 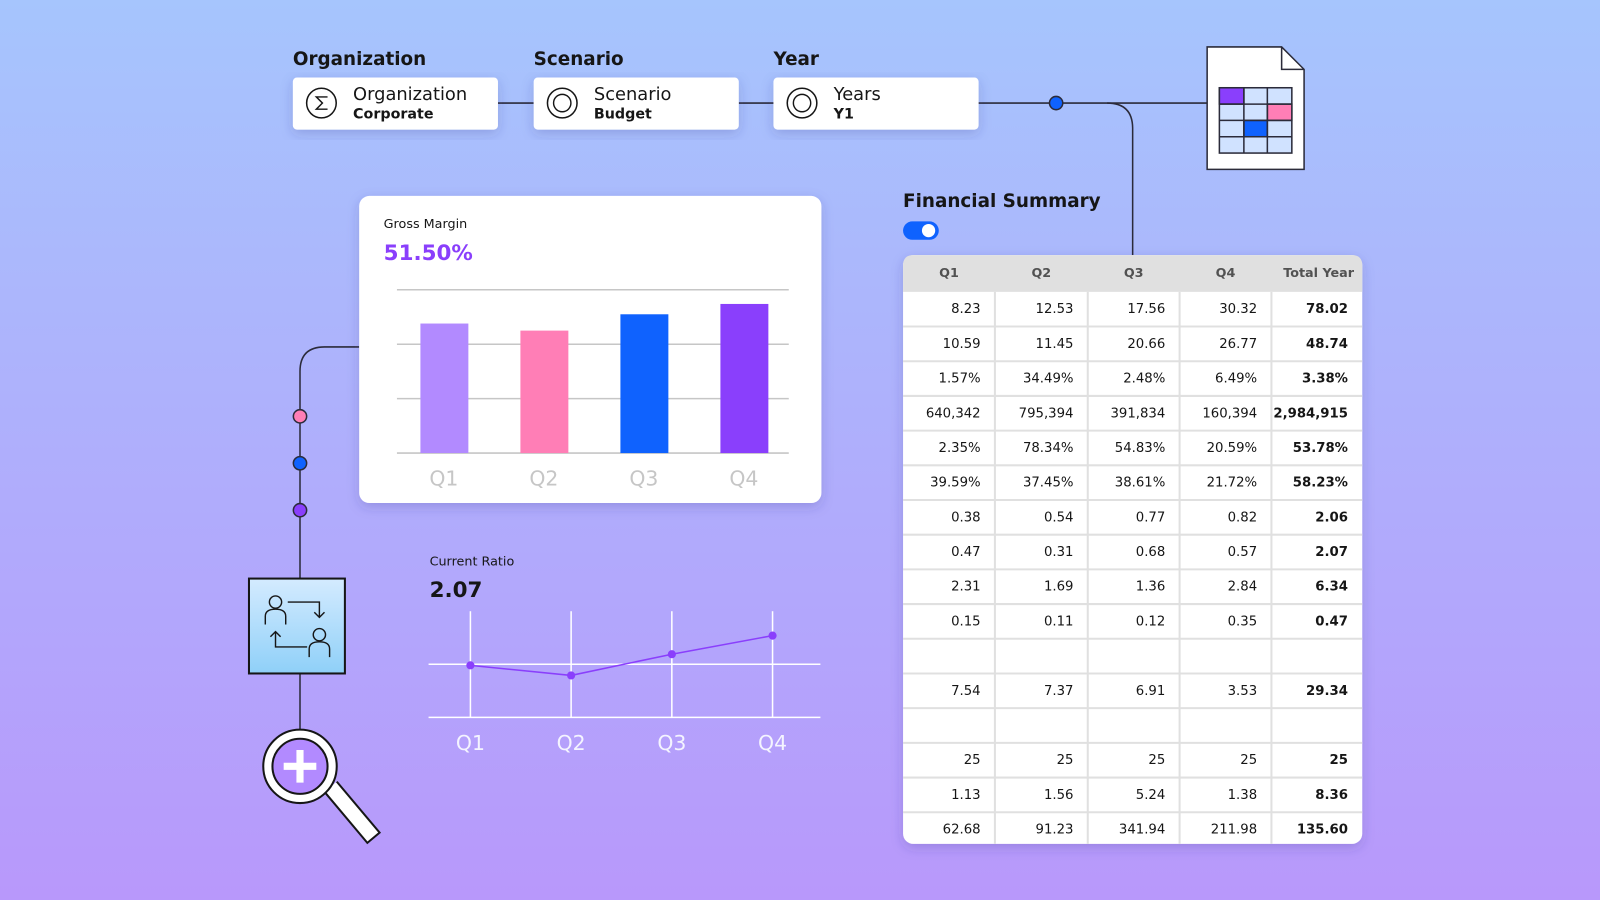 What do you see at coordinates (1331, 795) in the screenshot?
I see `table-cell: 8.36` at bounding box center [1331, 795].